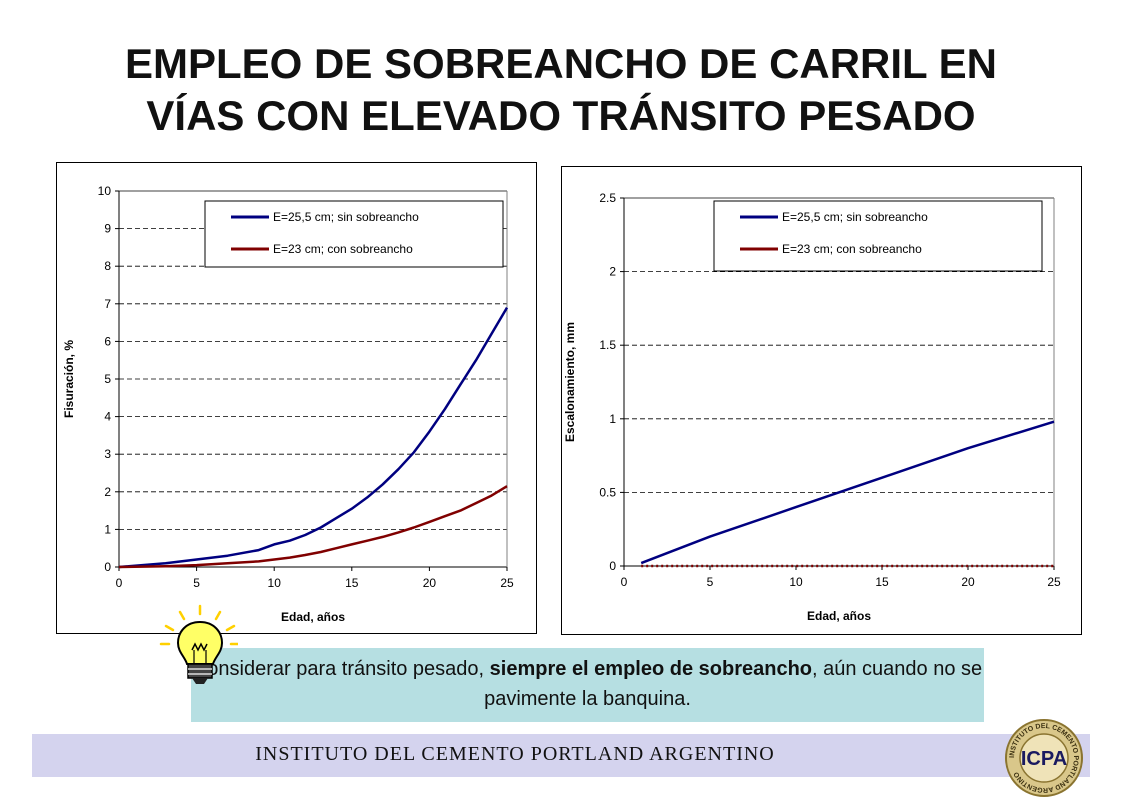 The image size is (1122, 798). I want to click on chart2-xtick-label: 15, so click(882, 582).